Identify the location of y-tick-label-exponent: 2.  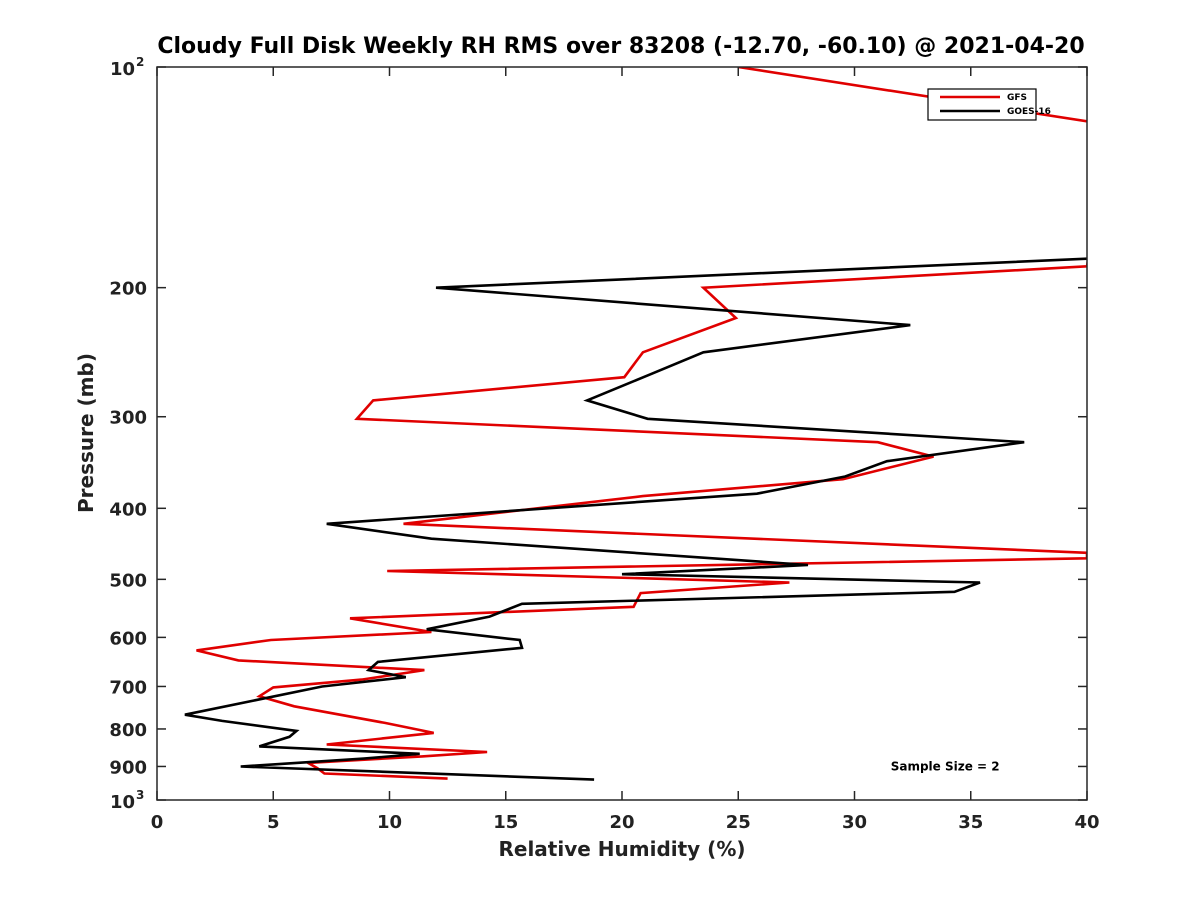
(140, 62).